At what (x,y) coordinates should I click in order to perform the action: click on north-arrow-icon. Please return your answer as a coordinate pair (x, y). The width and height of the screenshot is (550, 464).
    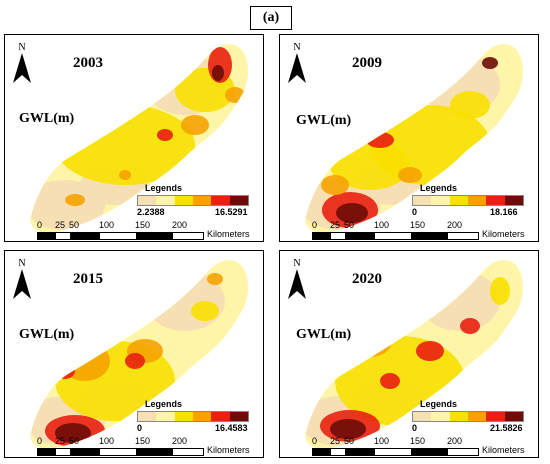
    Looking at the image, I should click on (22, 284).